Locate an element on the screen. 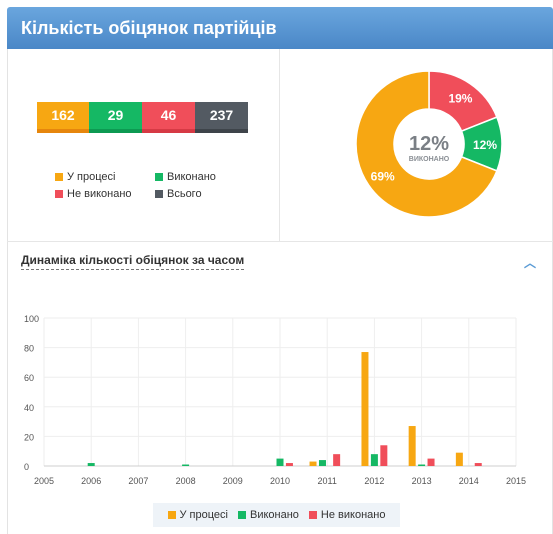  x-tick-label: 2015 is located at coordinates (516, 481).